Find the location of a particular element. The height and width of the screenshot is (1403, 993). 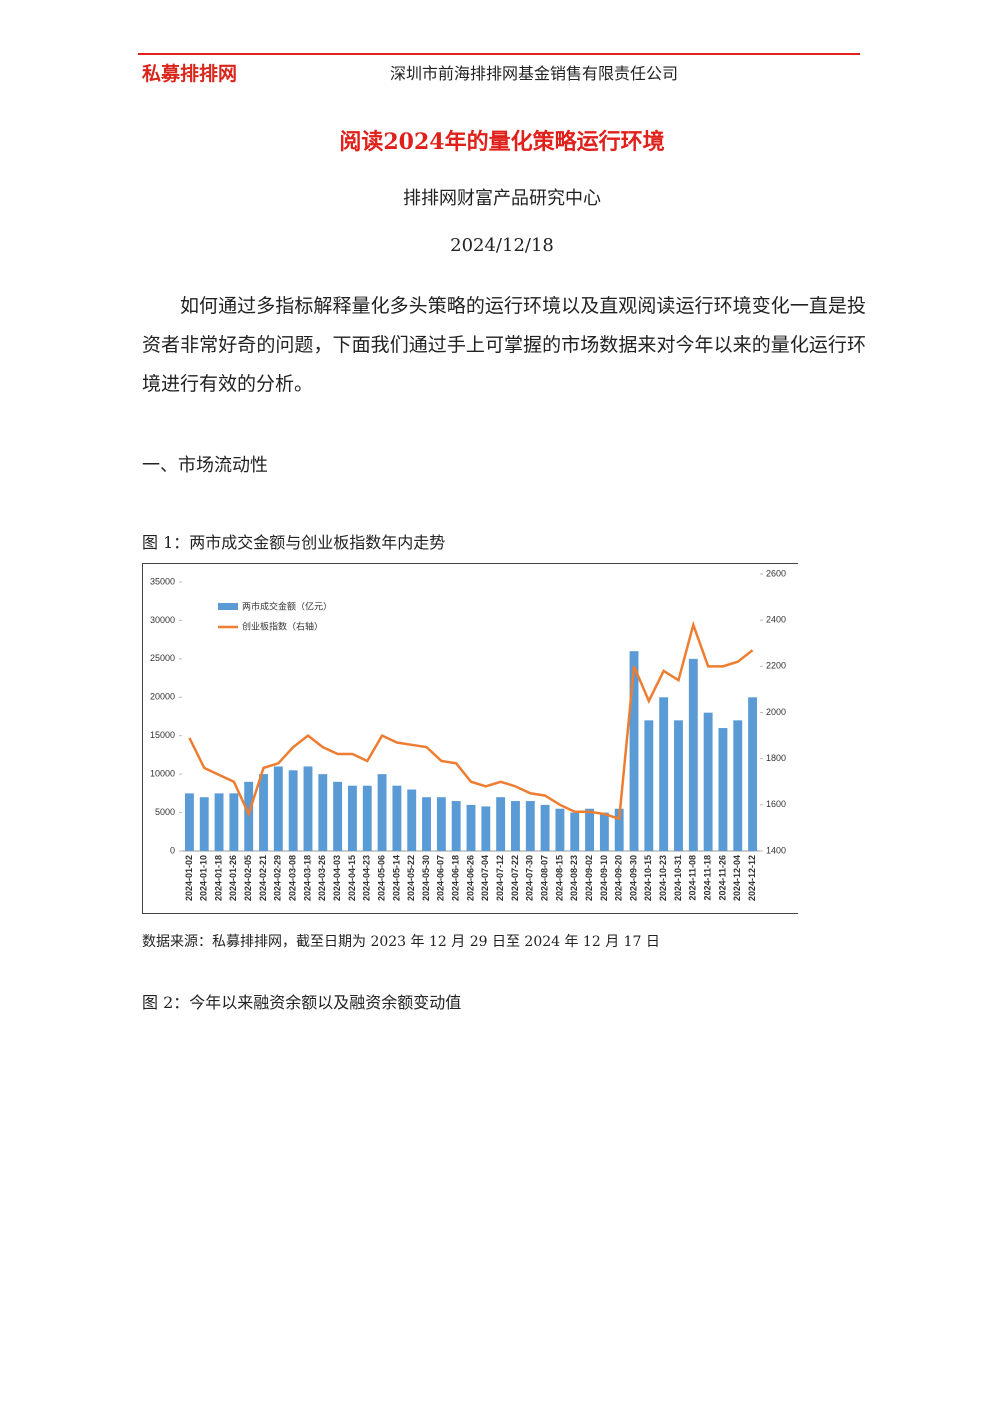

legend-label: 创业板指数（右轴） is located at coordinates (282, 625).